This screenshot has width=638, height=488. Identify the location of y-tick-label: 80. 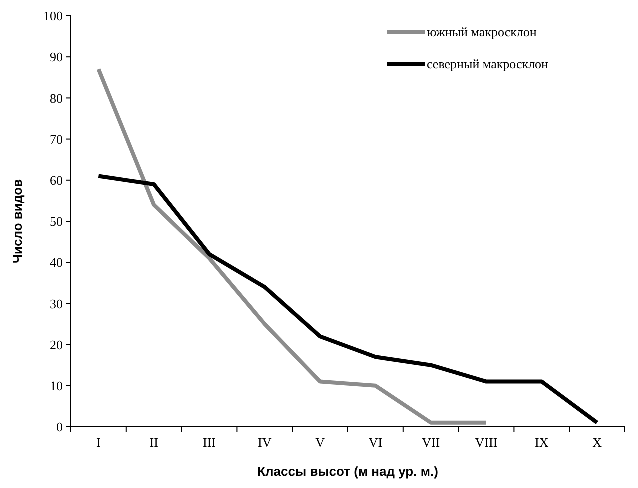
(56, 98).